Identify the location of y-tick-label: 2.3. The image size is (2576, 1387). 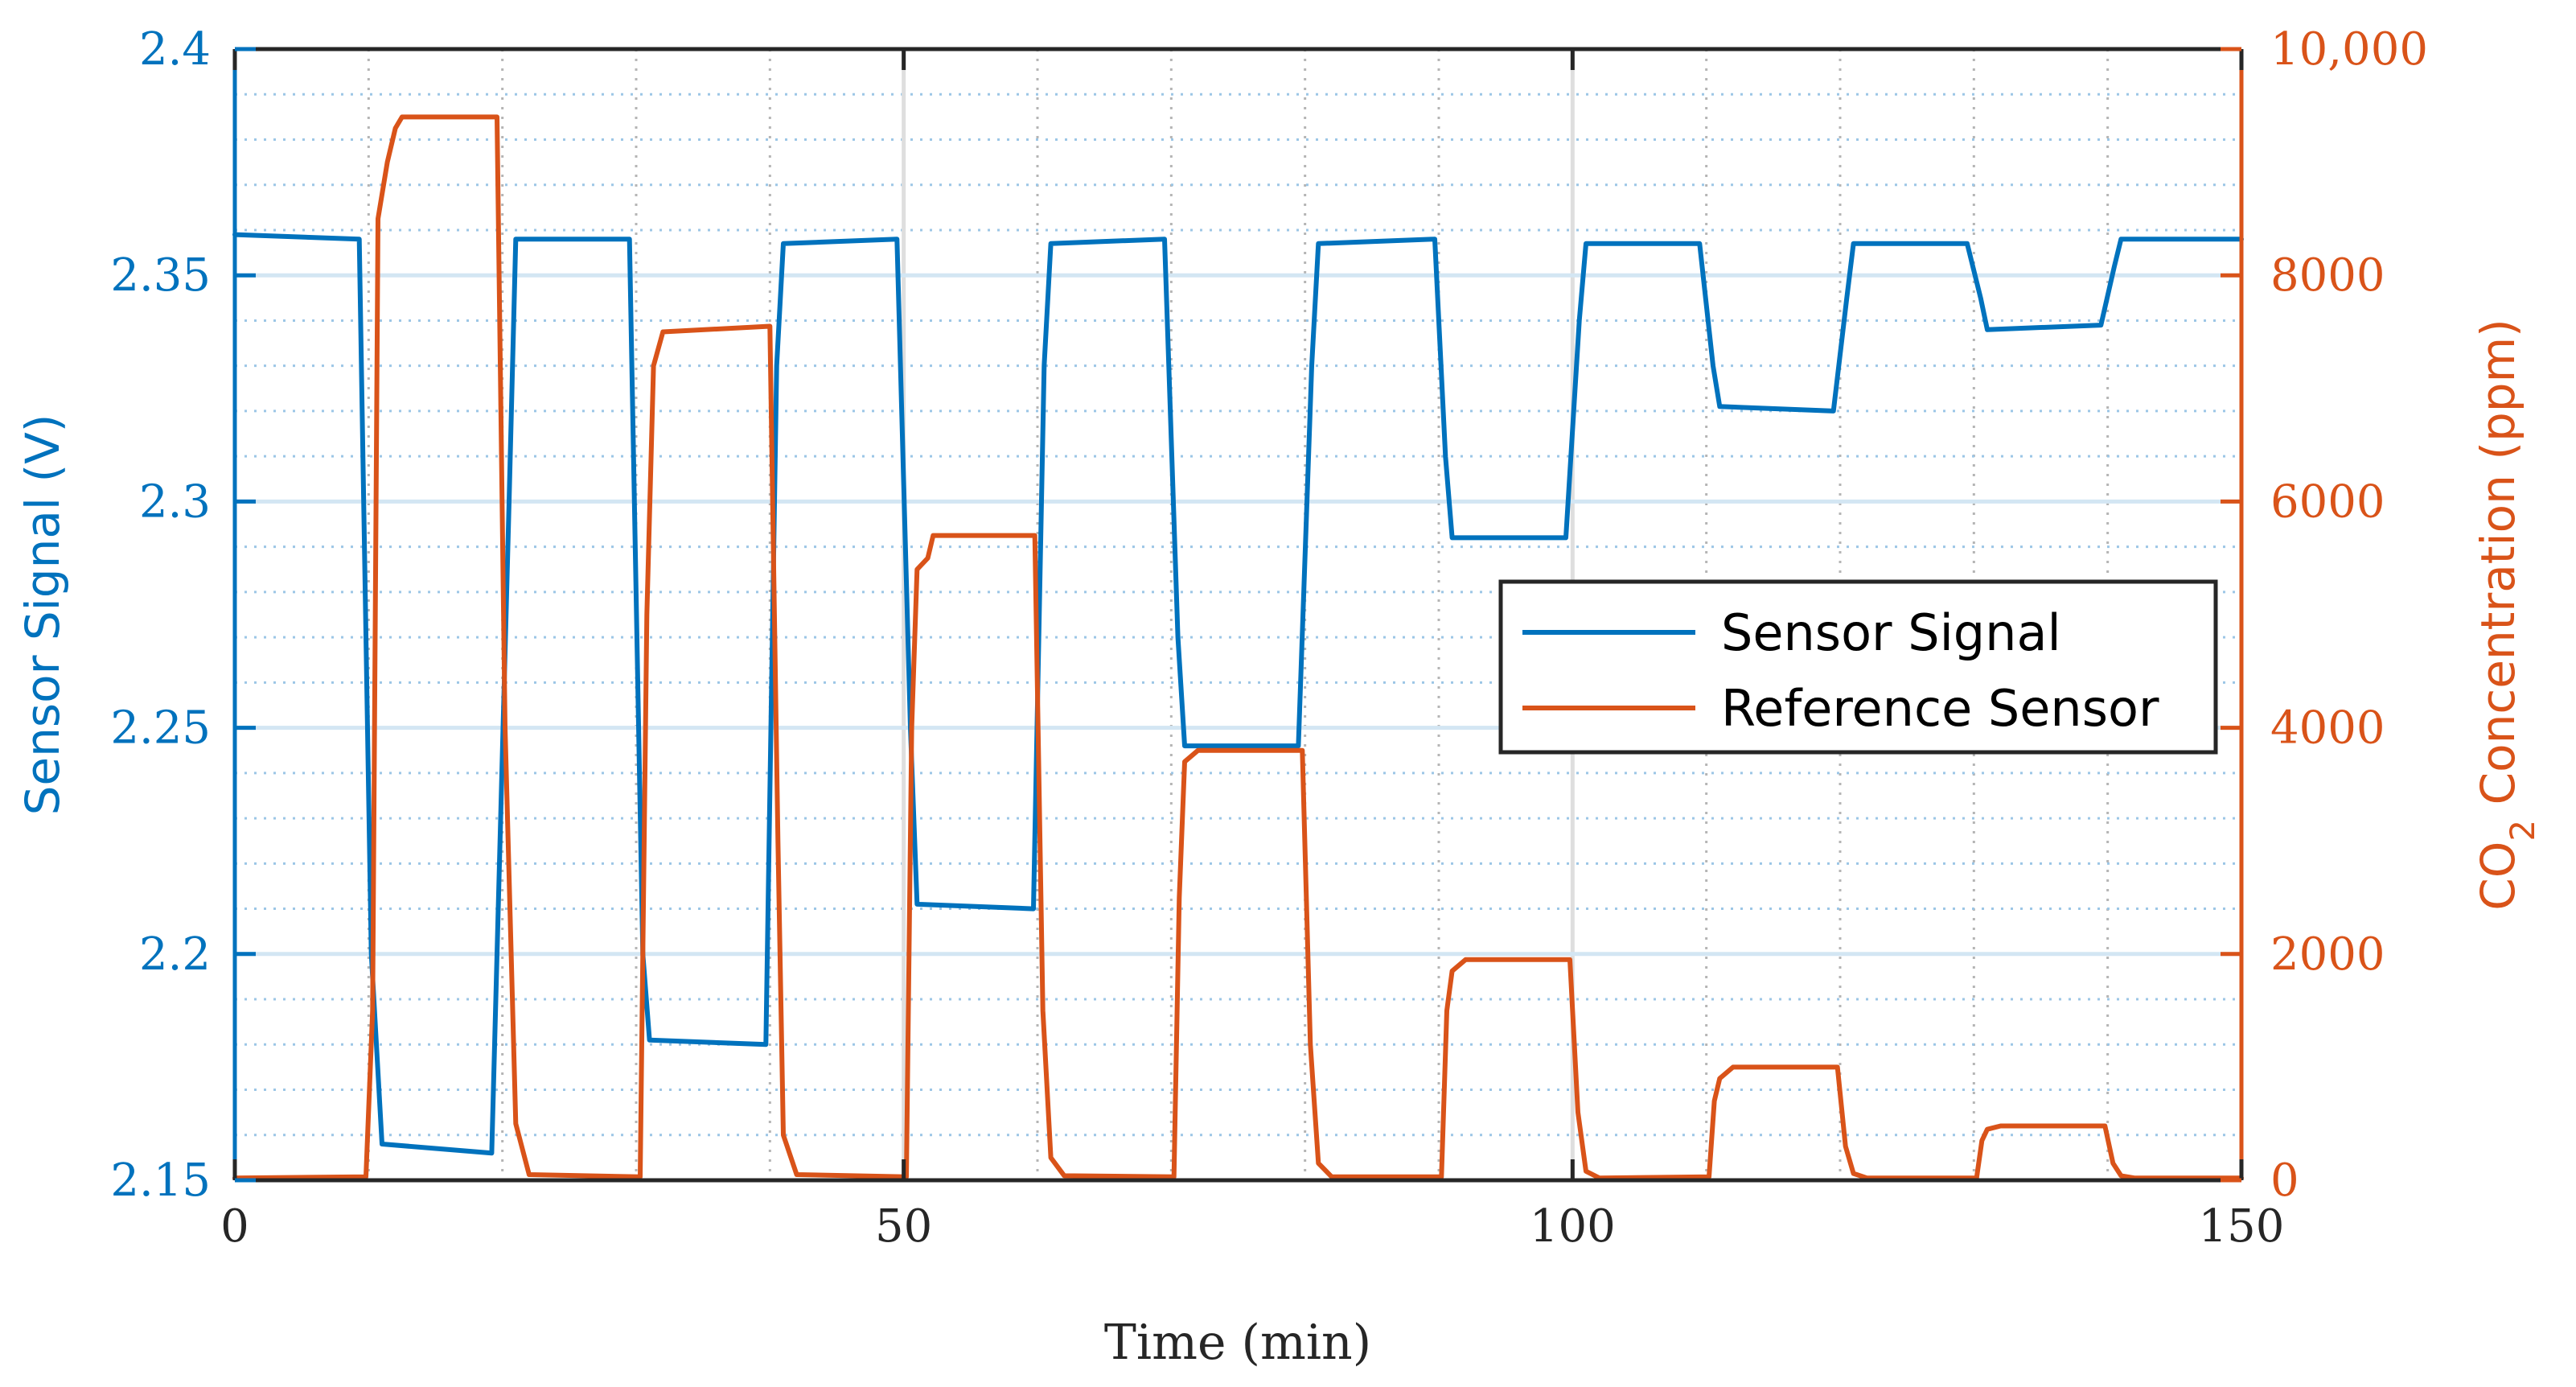
(175, 501).